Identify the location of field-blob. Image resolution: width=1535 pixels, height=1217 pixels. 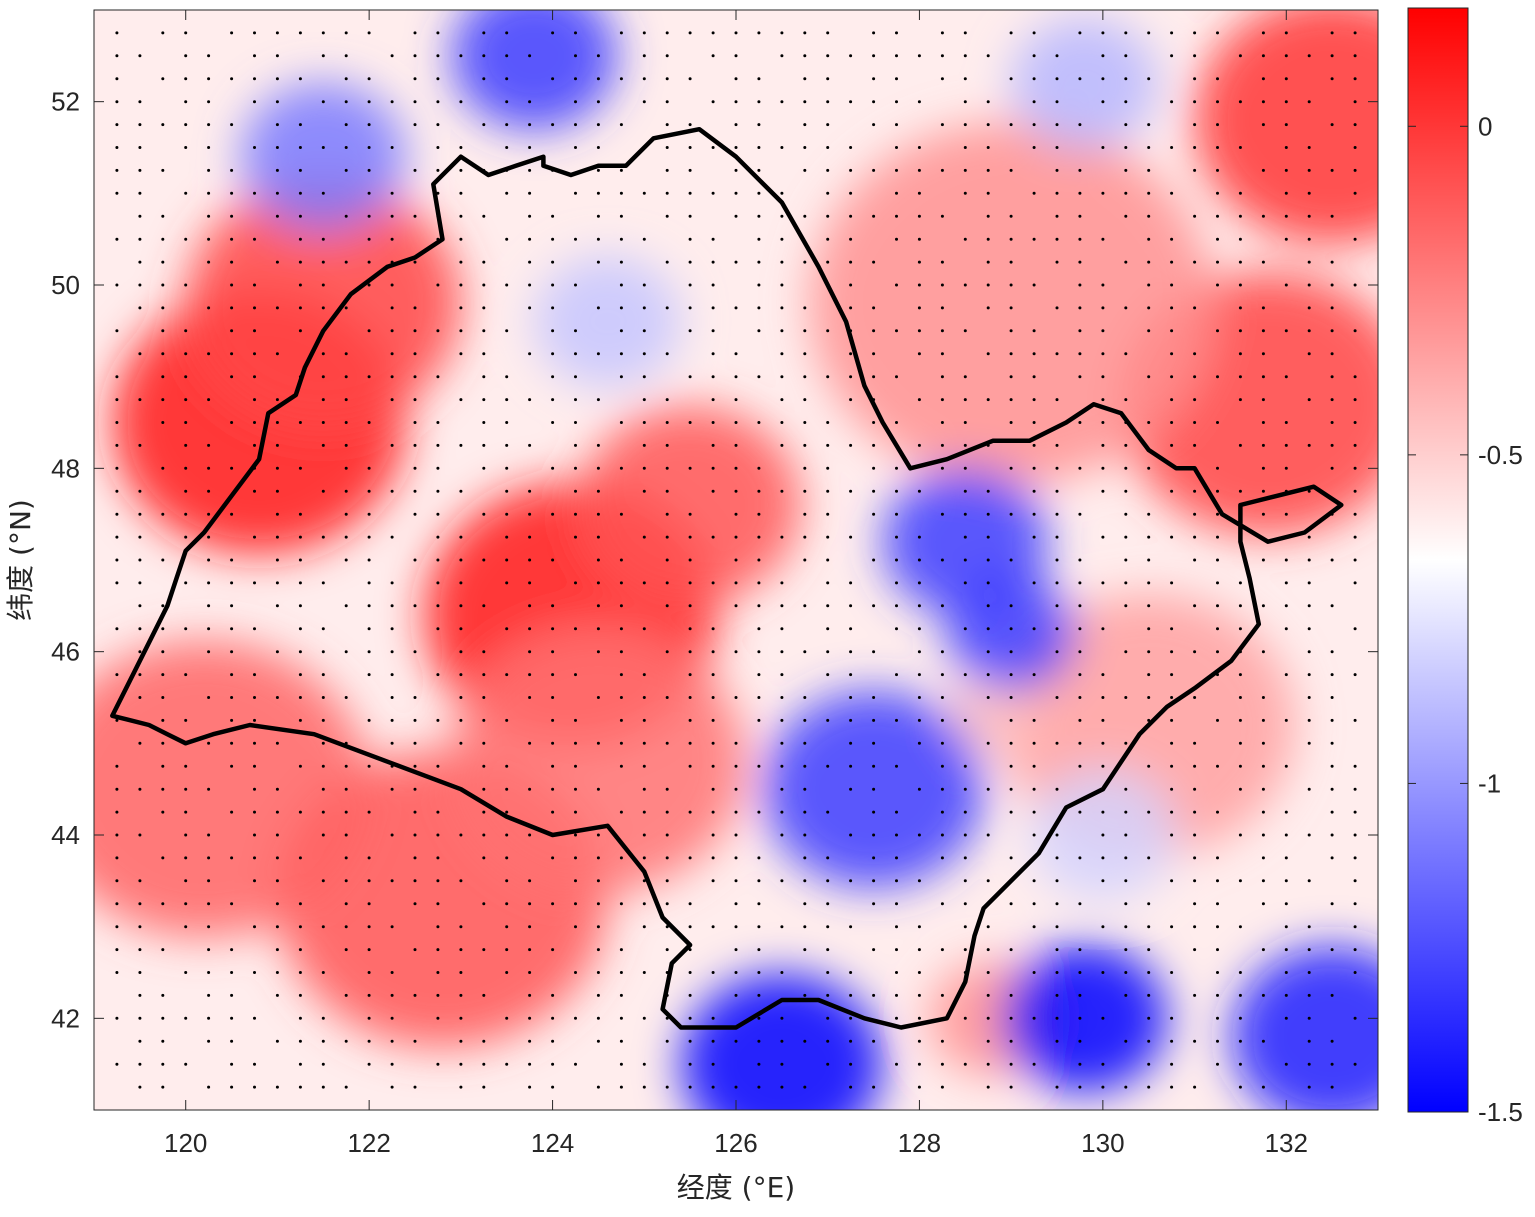
(607, 321).